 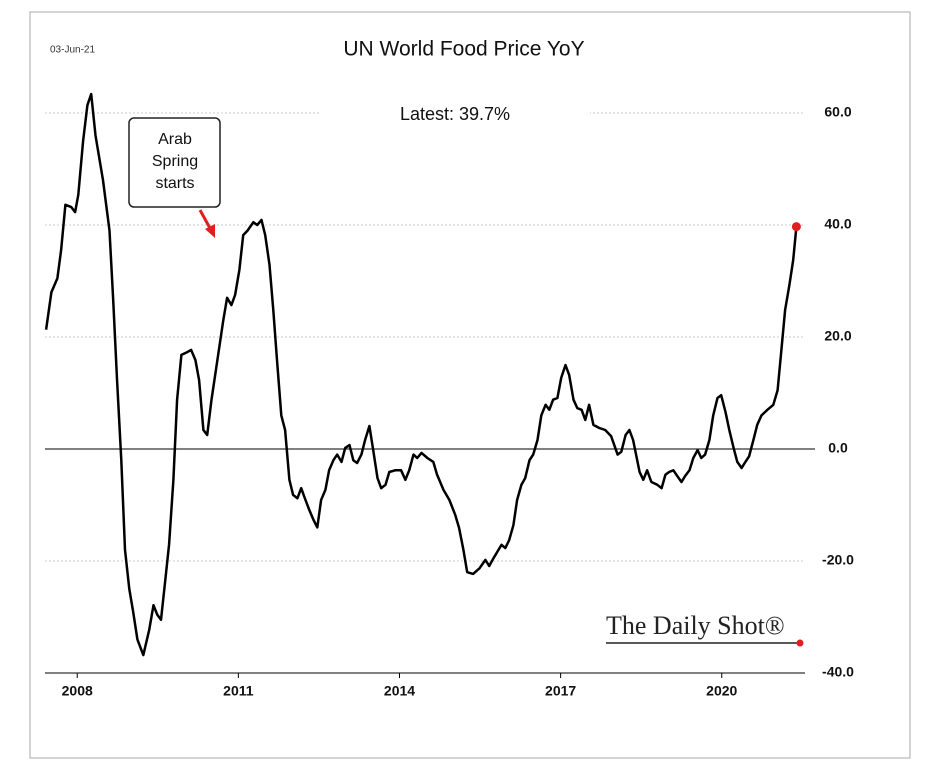 What do you see at coordinates (174, 183) in the screenshot?
I see `annotation-text: starts` at bounding box center [174, 183].